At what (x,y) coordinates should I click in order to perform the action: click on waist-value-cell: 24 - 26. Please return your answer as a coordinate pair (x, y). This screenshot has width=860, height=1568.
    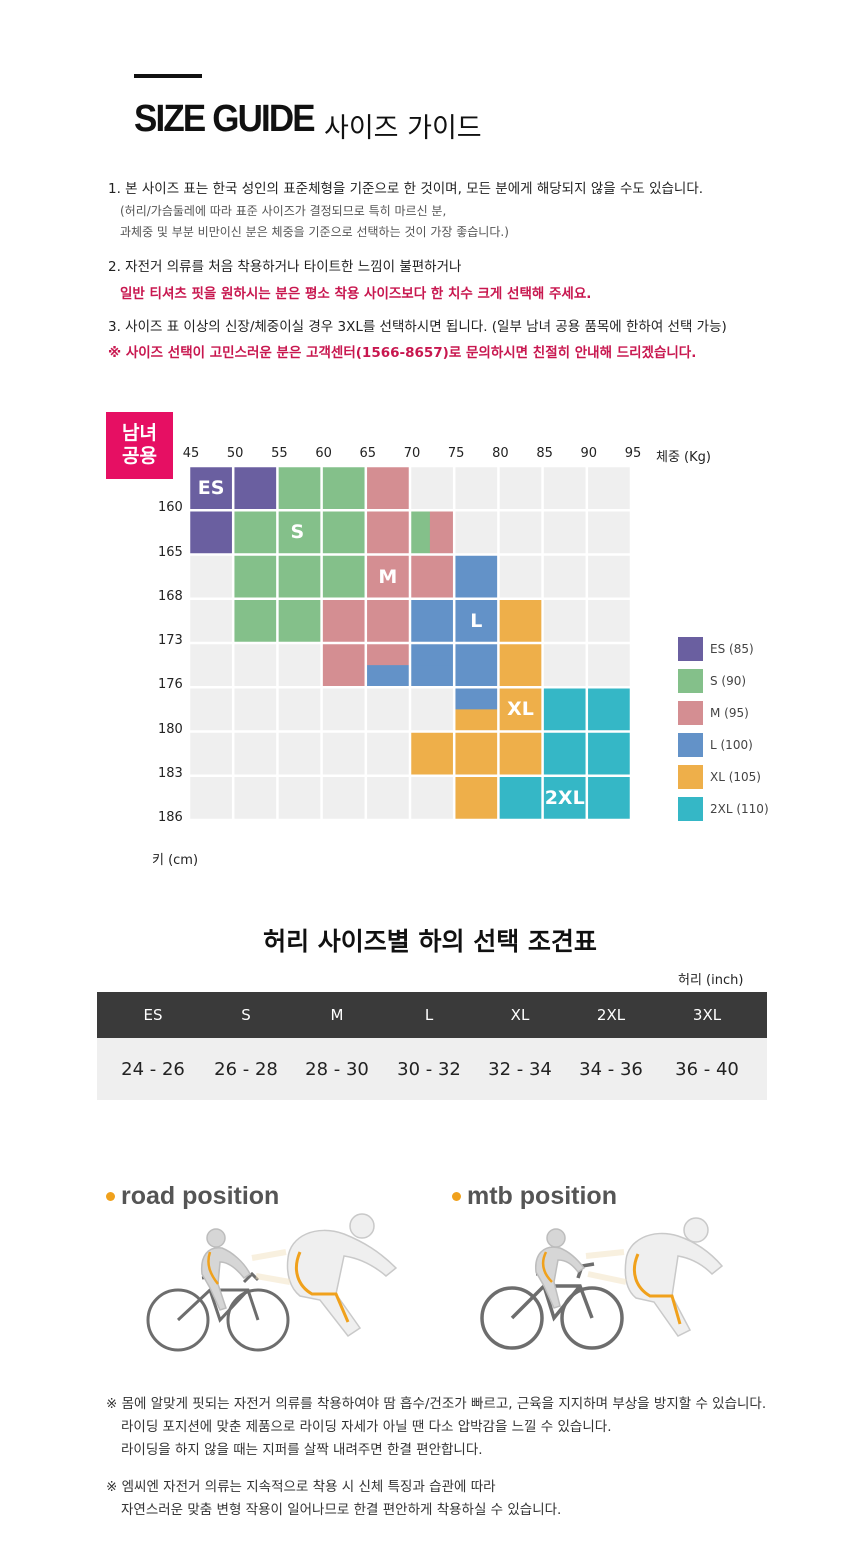
    Looking at the image, I should click on (153, 1069).